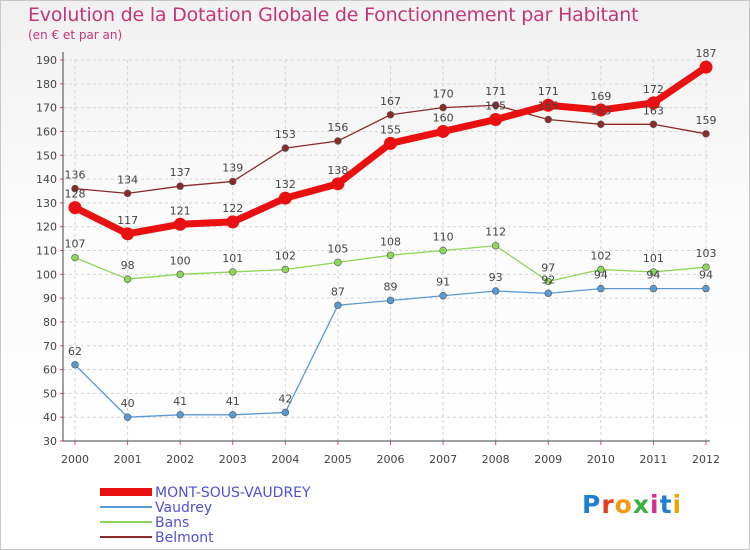  I want to click on logo-letter: x, so click(641, 504).